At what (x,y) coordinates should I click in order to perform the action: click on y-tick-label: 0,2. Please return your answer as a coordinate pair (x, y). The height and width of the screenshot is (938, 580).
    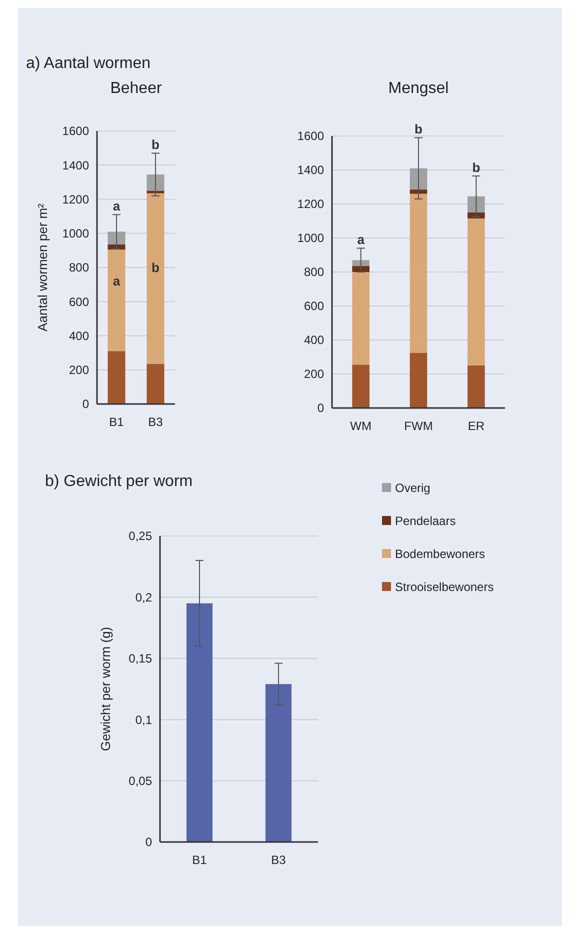
    Looking at the image, I should click on (143, 597).